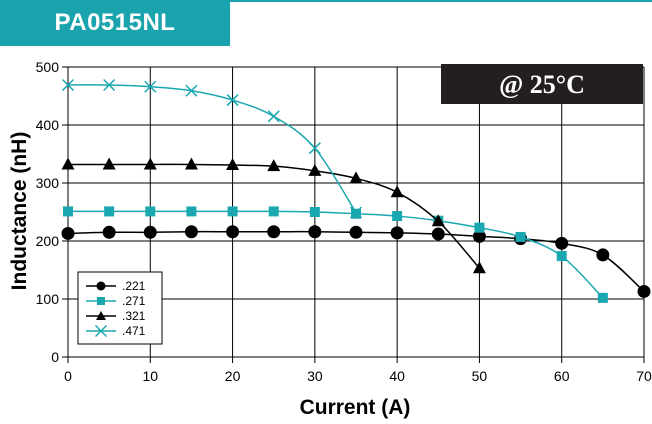 This screenshot has width=652, height=424. I want to click on part-number-title: PA0515NL, so click(115, 22).